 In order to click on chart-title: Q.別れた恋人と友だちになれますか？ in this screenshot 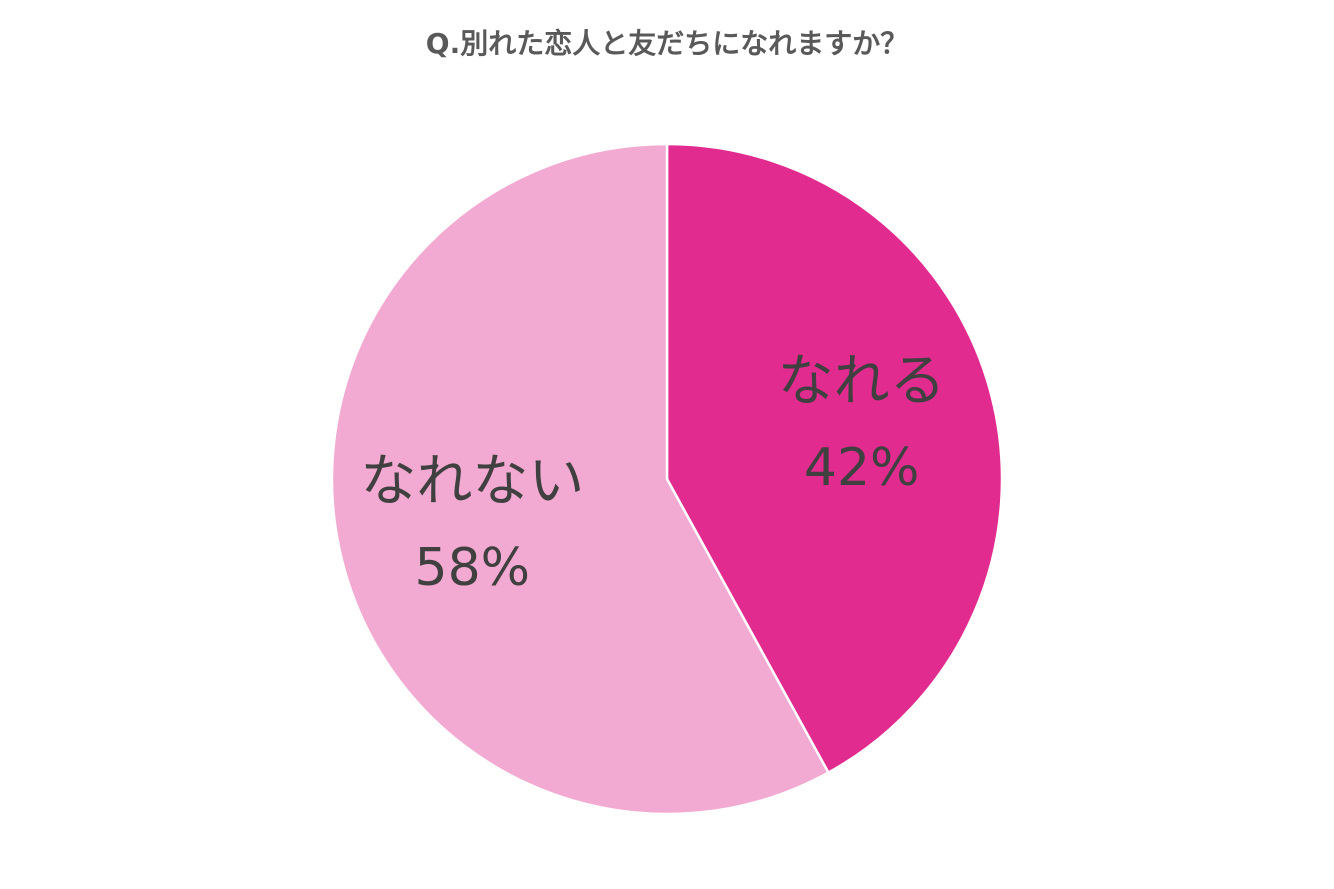, I will do `click(667, 43)`.